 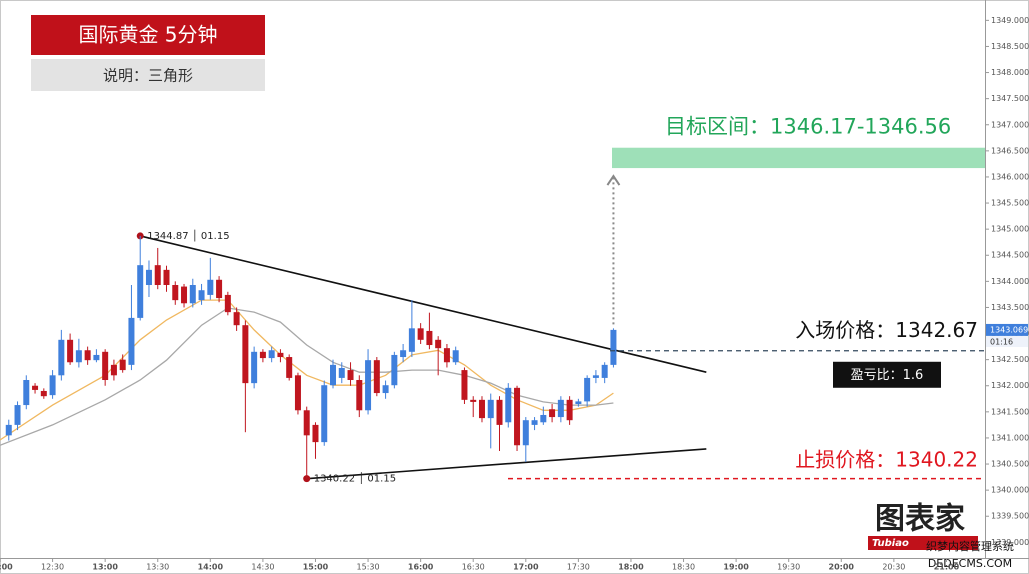 What do you see at coordinates (148, 76) in the screenshot?
I see `subtitle: 说明：三角形` at bounding box center [148, 76].